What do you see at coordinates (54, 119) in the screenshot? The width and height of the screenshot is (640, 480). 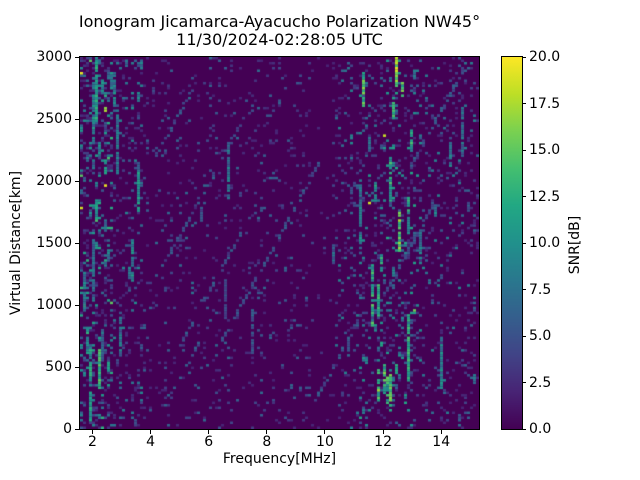 I see `y-tick-label: 2500` at bounding box center [54, 119].